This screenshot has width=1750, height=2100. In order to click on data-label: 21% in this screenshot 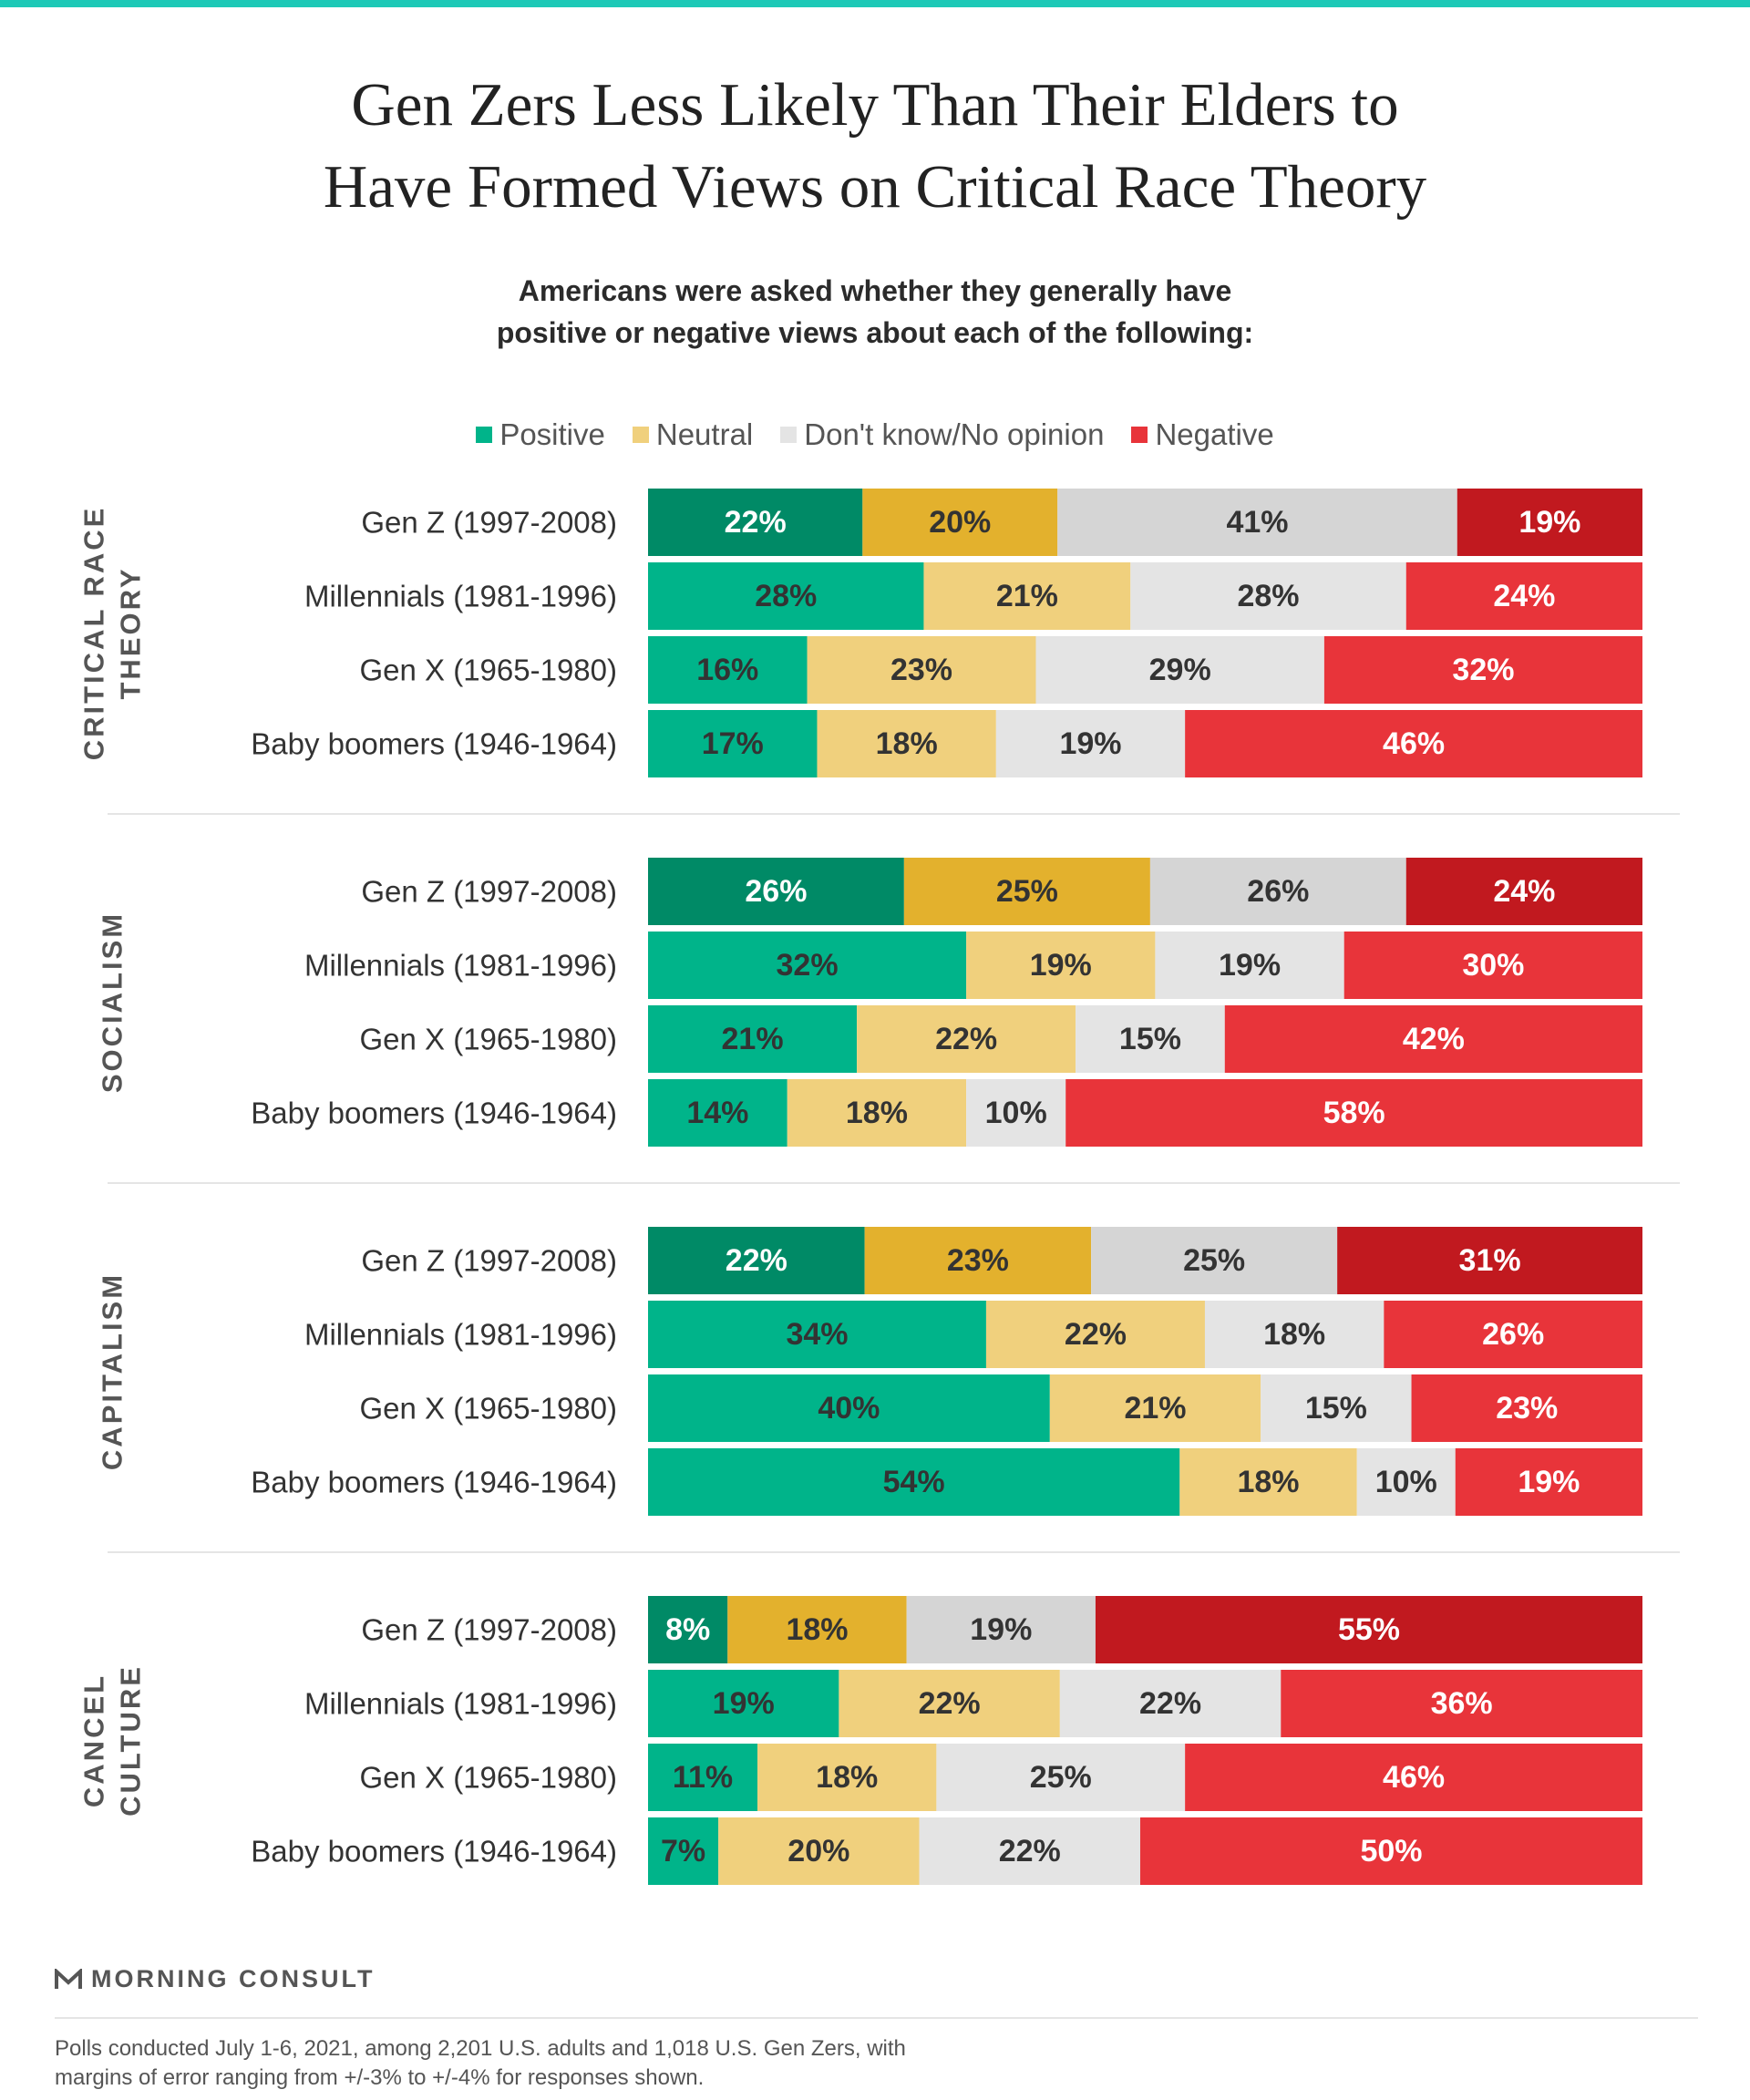, I will do `click(1027, 596)`.